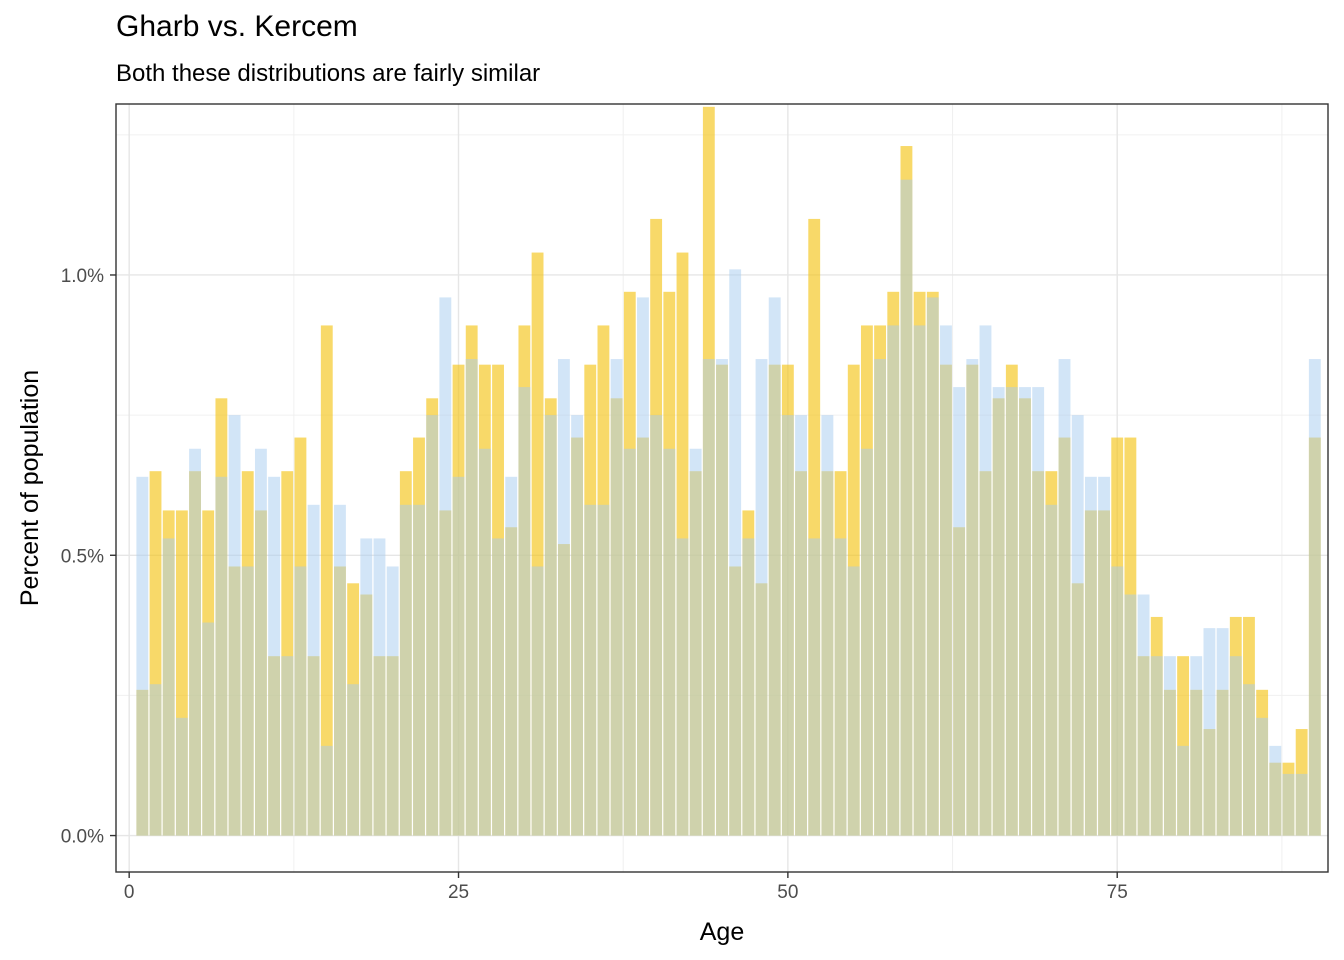 This screenshot has height=960, width=1344. What do you see at coordinates (82, 837) in the screenshot?
I see `y-tick-label: 0.0%` at bounding box center [82, 837].